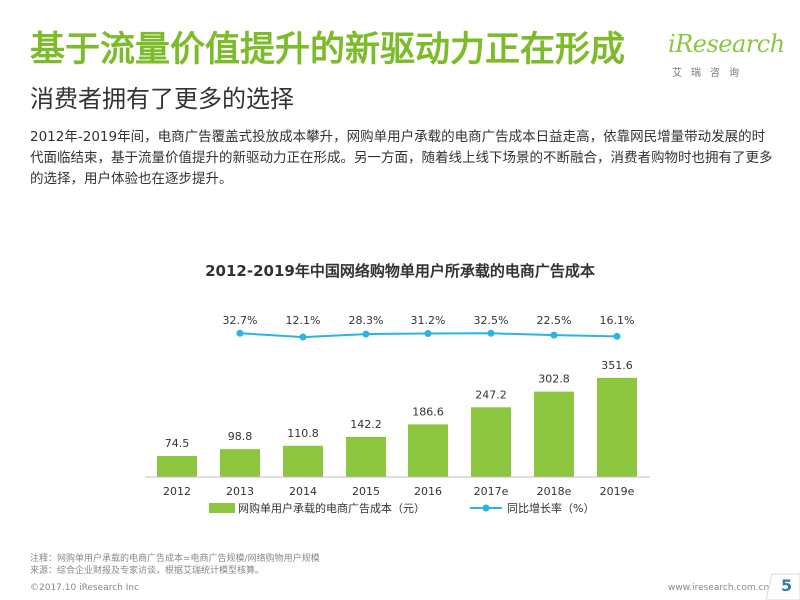 This screenshot has height=600, width=800. What do you see at coordinates (366, 424) in the screenshot?
I see `bar-value-label-2015: 142.2` at bounding box center [366, 424].